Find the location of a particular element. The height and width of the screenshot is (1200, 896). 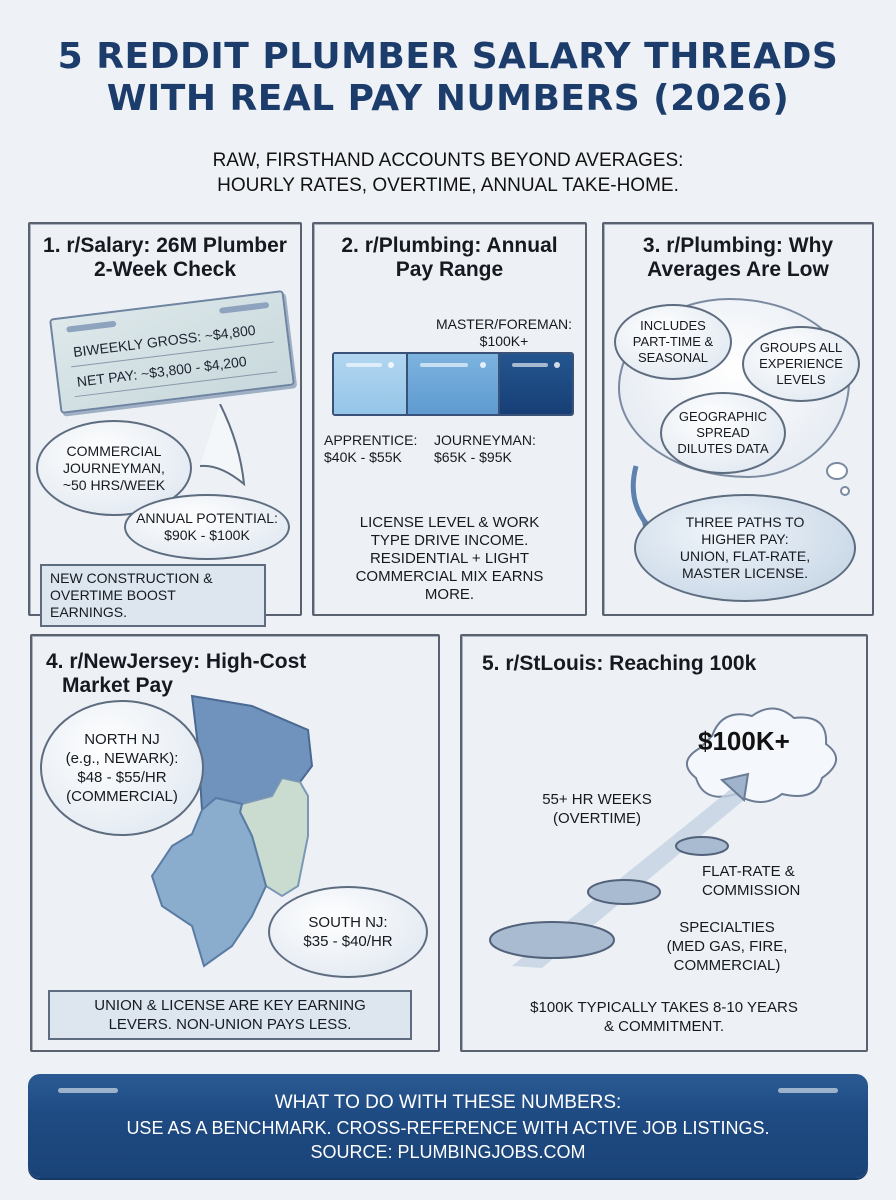

bubble-line: MASTER LICENSE. is located at coordinates (745, 573).